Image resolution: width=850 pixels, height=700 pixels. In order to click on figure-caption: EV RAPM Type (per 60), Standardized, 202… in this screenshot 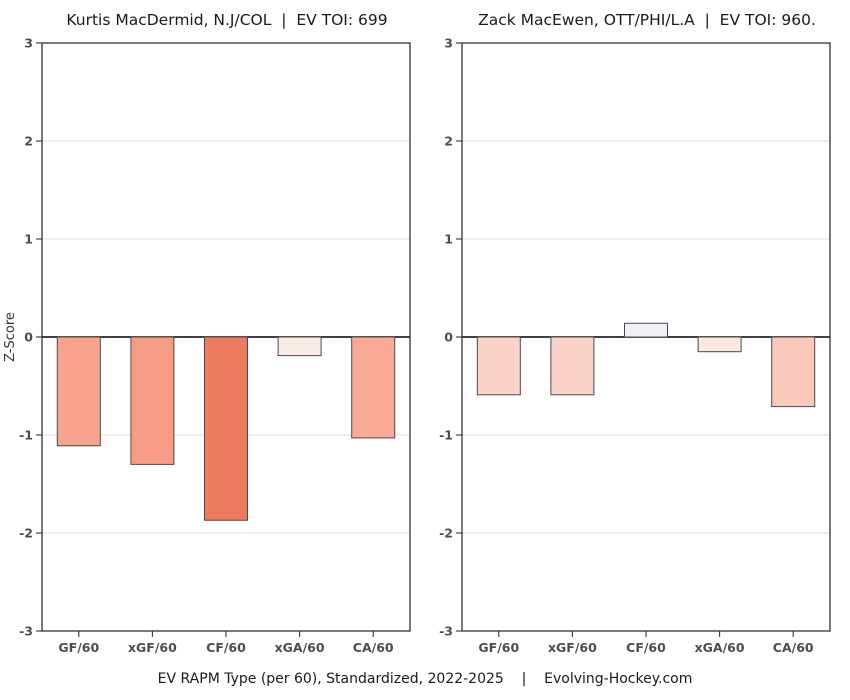, I will do `click(425, 679)`.